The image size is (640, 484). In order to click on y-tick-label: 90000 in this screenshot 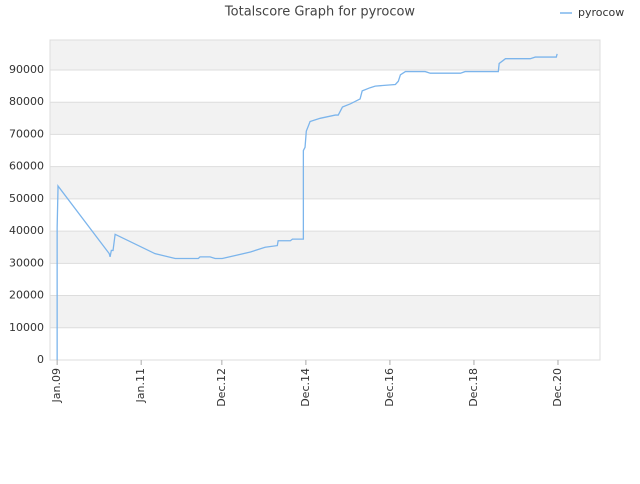, I will do `click(26, 69)`.